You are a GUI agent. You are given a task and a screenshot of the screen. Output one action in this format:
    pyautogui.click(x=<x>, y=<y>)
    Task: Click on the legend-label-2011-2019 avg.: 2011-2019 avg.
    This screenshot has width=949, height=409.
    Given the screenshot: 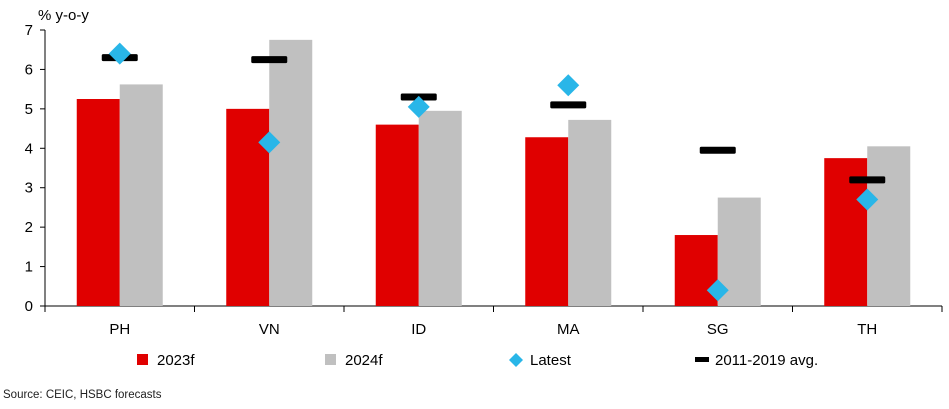 What is the action you would take?
    pyautogui.click(x=766, y=360)
    